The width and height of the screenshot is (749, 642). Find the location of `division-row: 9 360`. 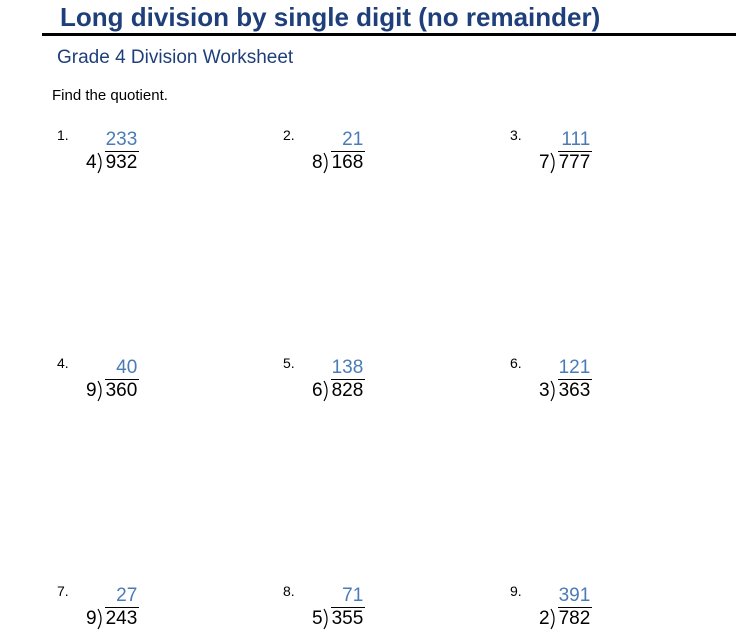

division-row: 9 360 is located at coordinates (113, 390).